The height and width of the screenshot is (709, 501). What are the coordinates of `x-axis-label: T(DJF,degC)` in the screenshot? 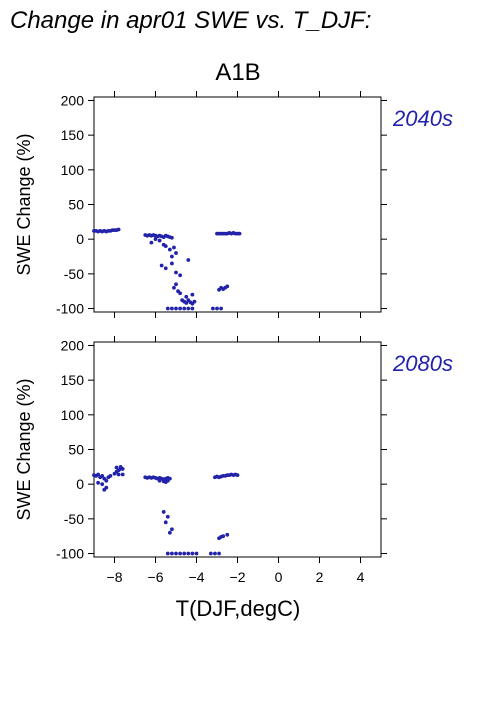 It's located at (238, 608).